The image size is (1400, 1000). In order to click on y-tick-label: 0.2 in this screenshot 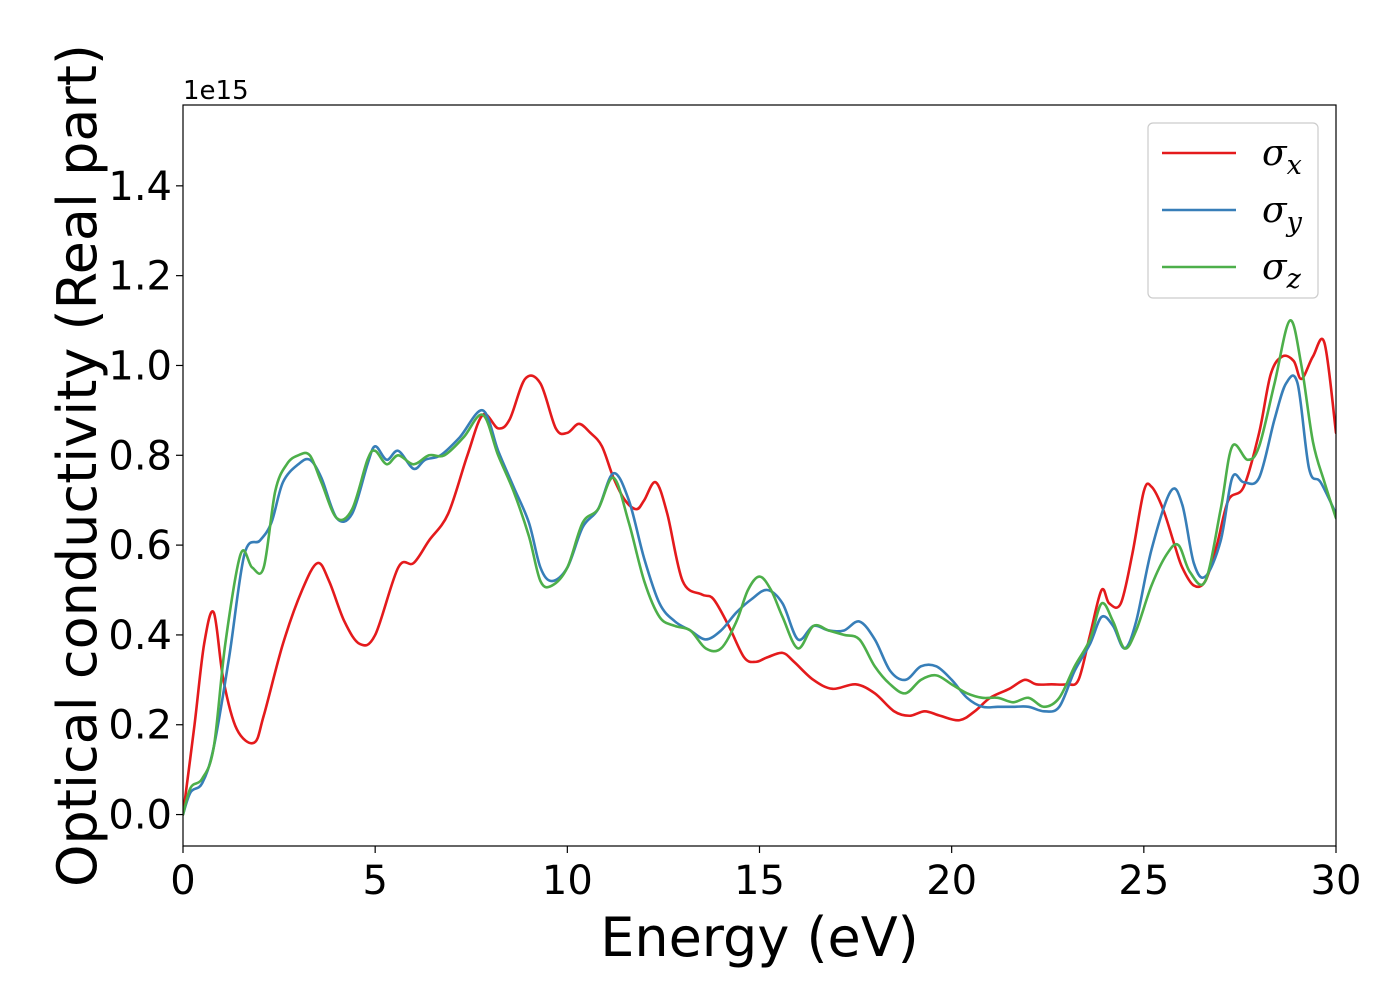, I will do `click(140, 726)`.